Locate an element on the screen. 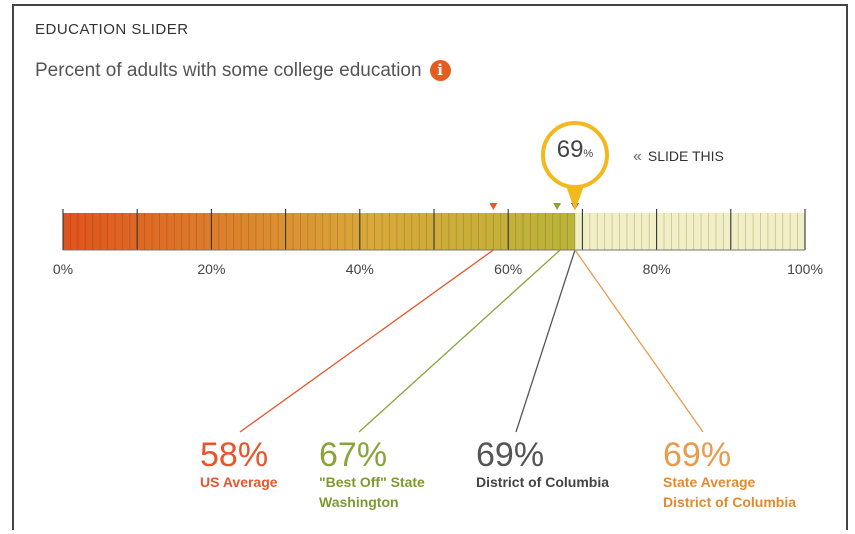  slider-handle is located at coordinates (574, 166).